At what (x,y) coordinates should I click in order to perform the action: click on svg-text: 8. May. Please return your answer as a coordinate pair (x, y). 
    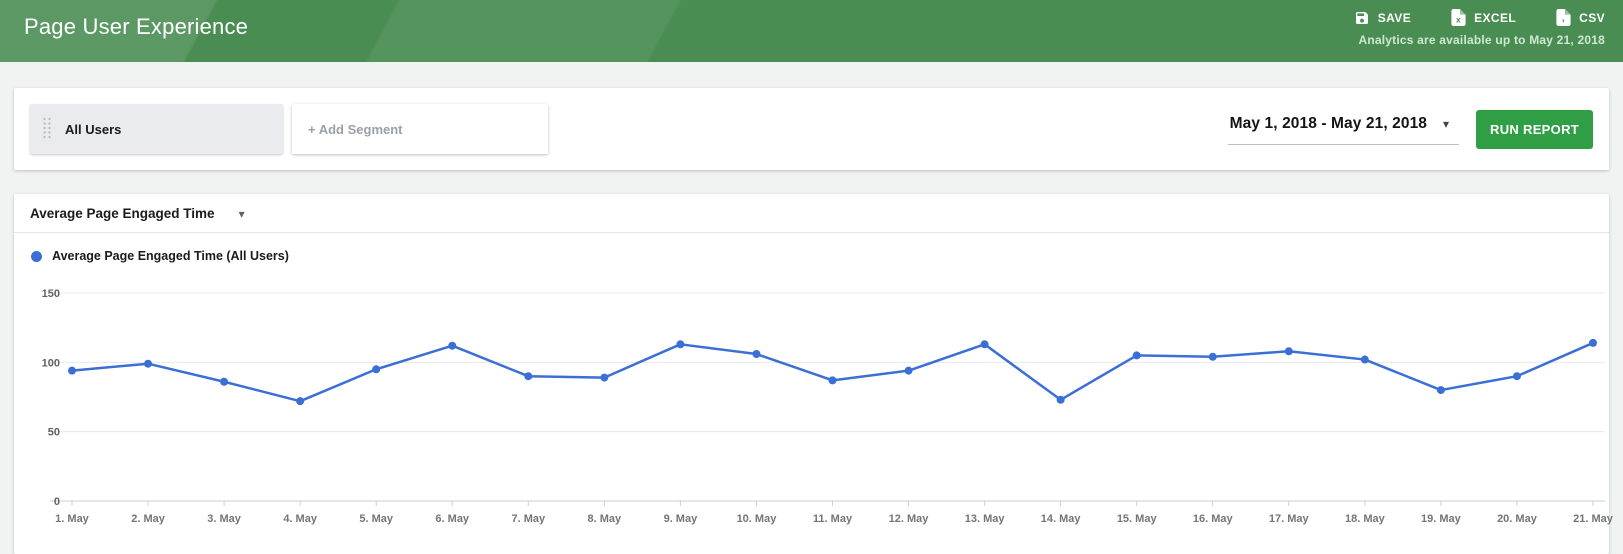
    Looking at the image, I should click on (605, 519).